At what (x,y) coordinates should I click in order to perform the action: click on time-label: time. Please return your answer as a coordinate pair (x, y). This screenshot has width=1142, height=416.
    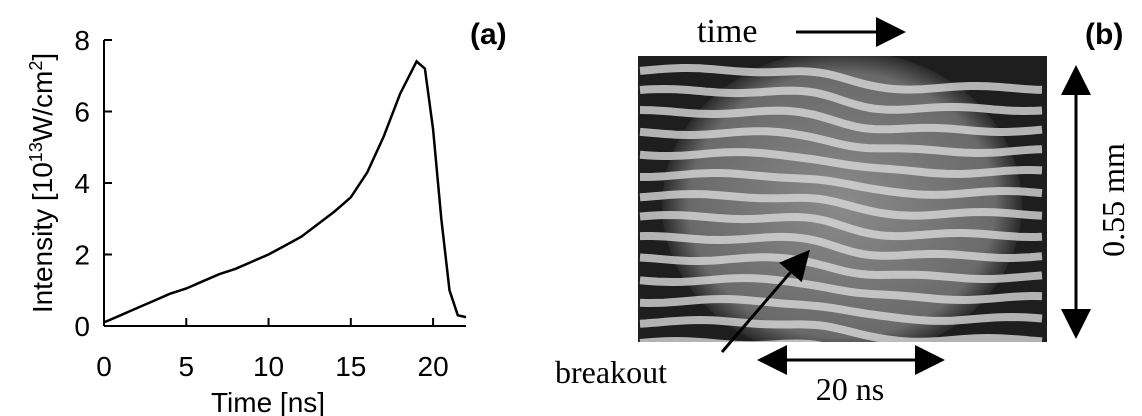
    Looking at the image, I should click on (727, 31).